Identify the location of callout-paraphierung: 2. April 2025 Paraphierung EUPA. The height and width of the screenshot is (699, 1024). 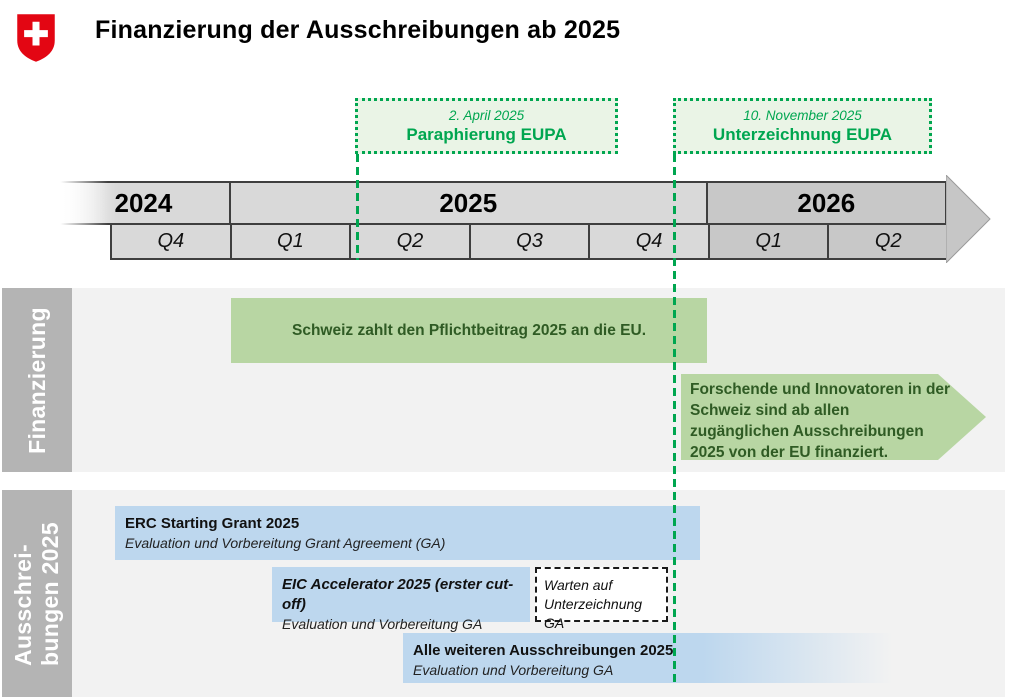
(486, 126).